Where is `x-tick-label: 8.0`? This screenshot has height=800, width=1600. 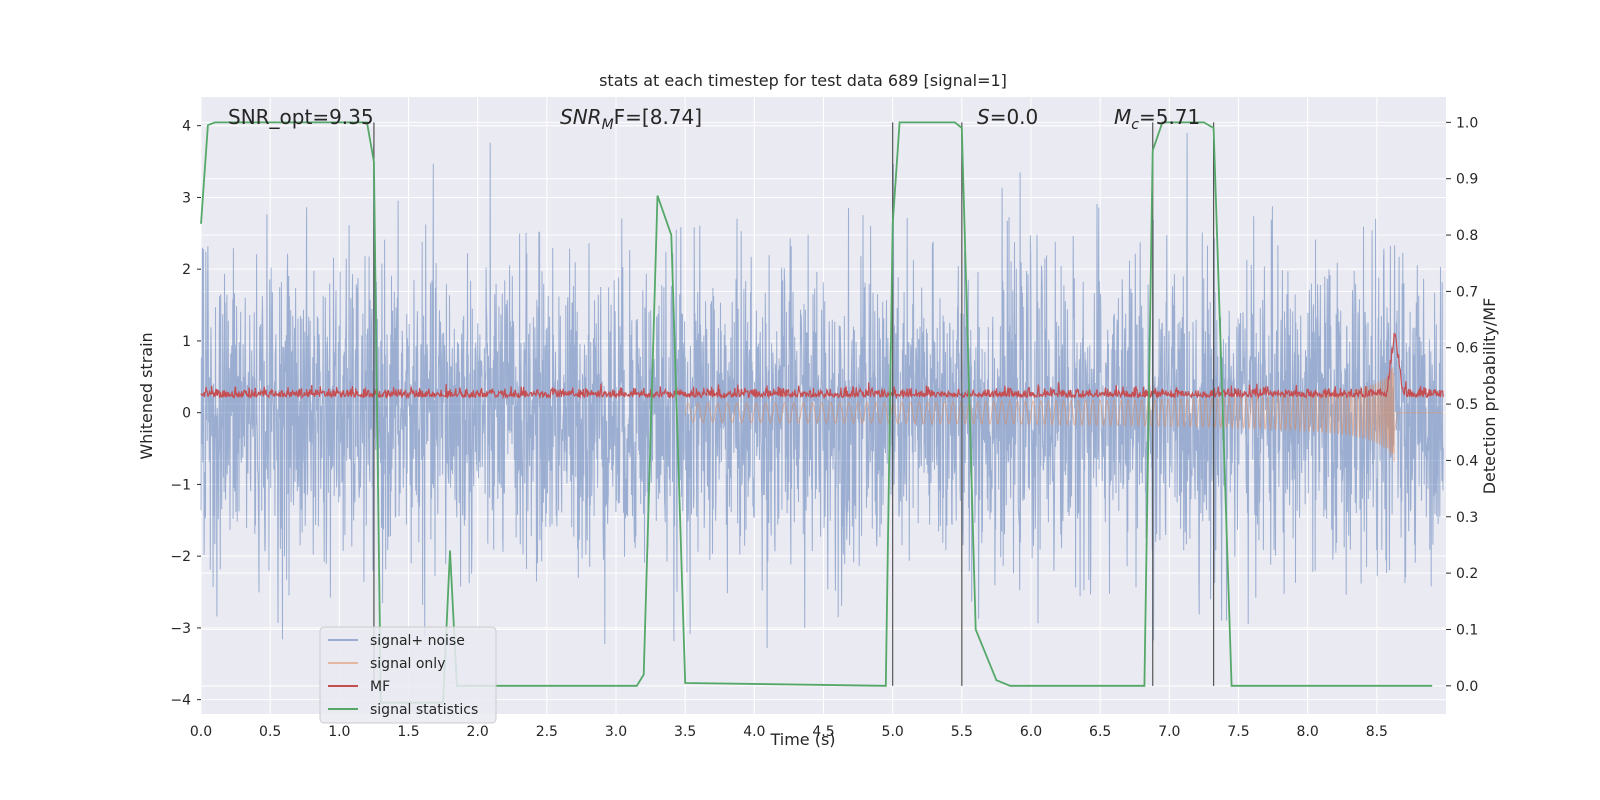 x-tick-label: 8.0 is located at coordinates (1308, 732).